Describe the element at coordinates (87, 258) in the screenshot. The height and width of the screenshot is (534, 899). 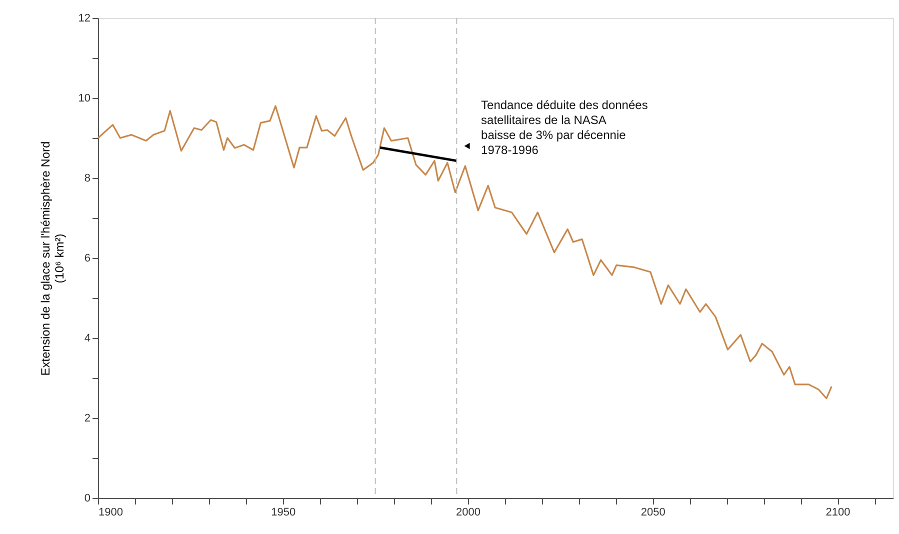
I see `y-tick-label: 6` at that location.